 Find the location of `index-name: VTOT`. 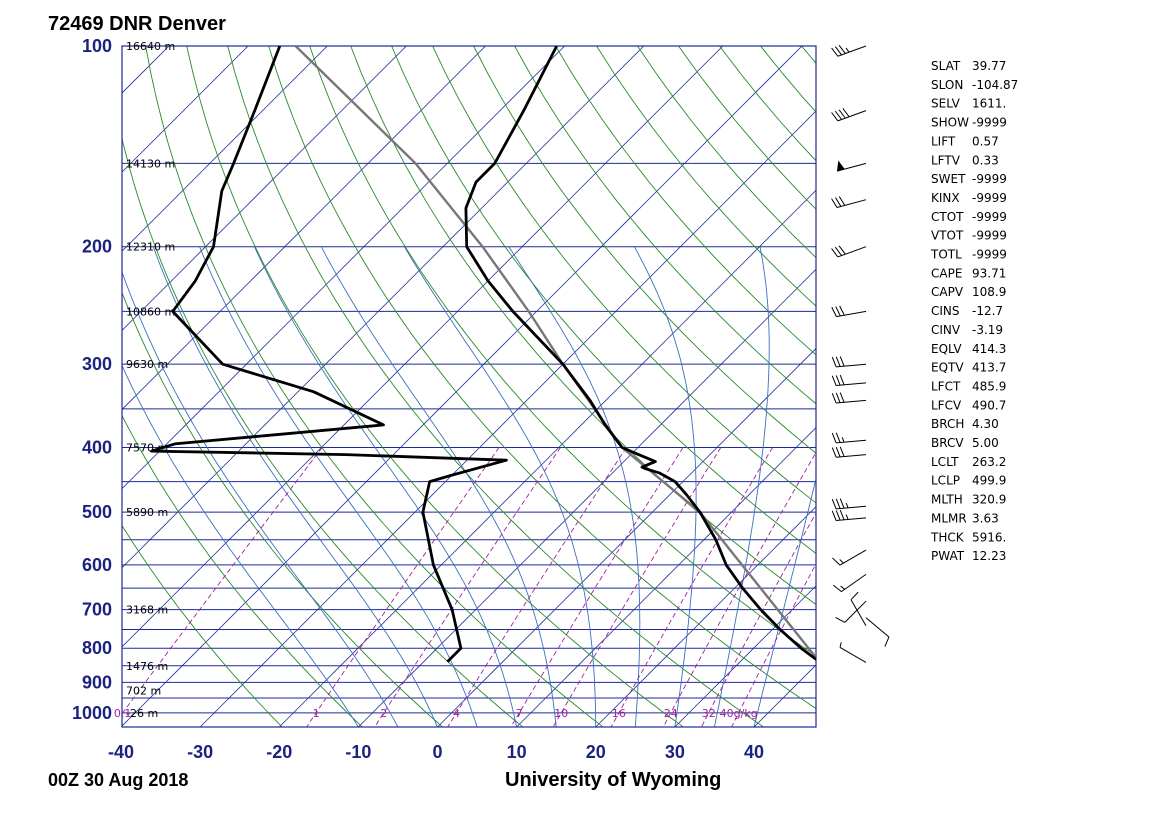

index-name: VTOT is located at coordinates (947, 236).